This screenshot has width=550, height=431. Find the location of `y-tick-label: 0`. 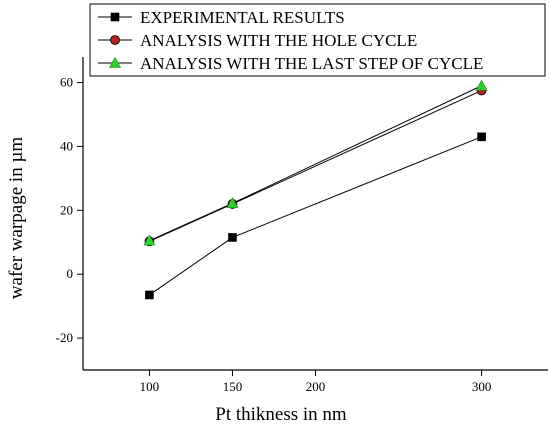

y-tick-label: 0 is located at coordinates (70, 273).